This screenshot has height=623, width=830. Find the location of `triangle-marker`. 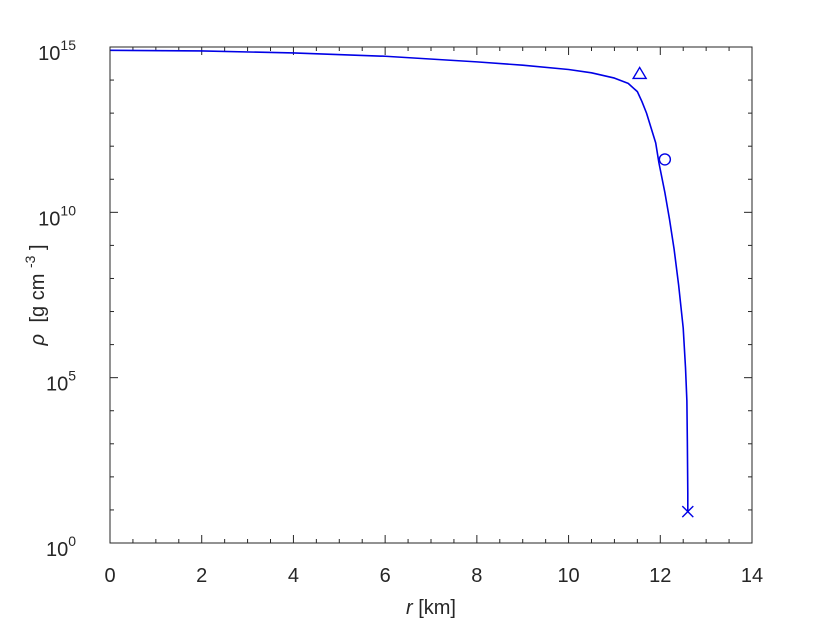

triangle-marker is located at coordinates (639, 73).